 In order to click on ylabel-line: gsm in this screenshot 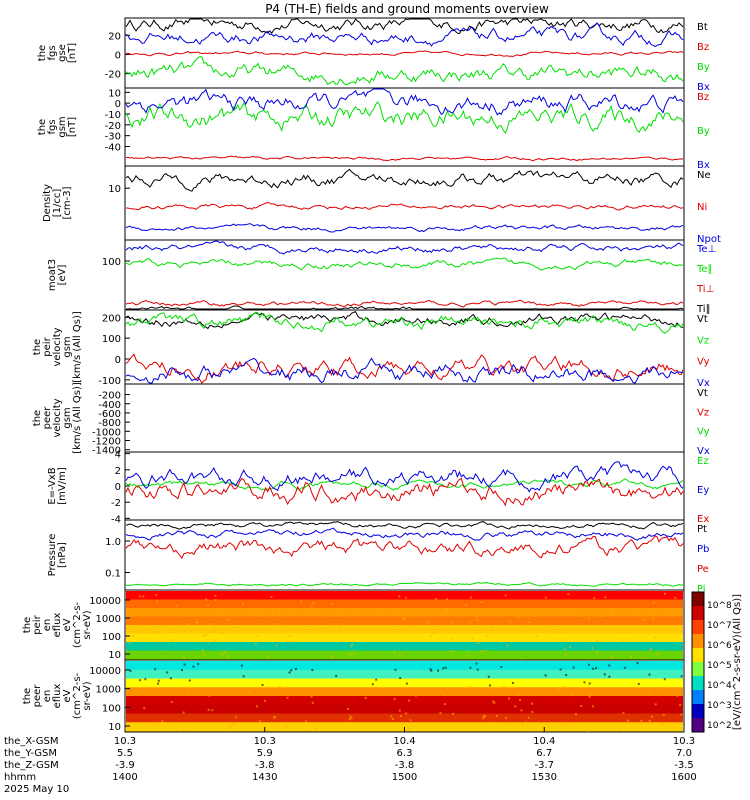, I will do `click(67, 346)`.